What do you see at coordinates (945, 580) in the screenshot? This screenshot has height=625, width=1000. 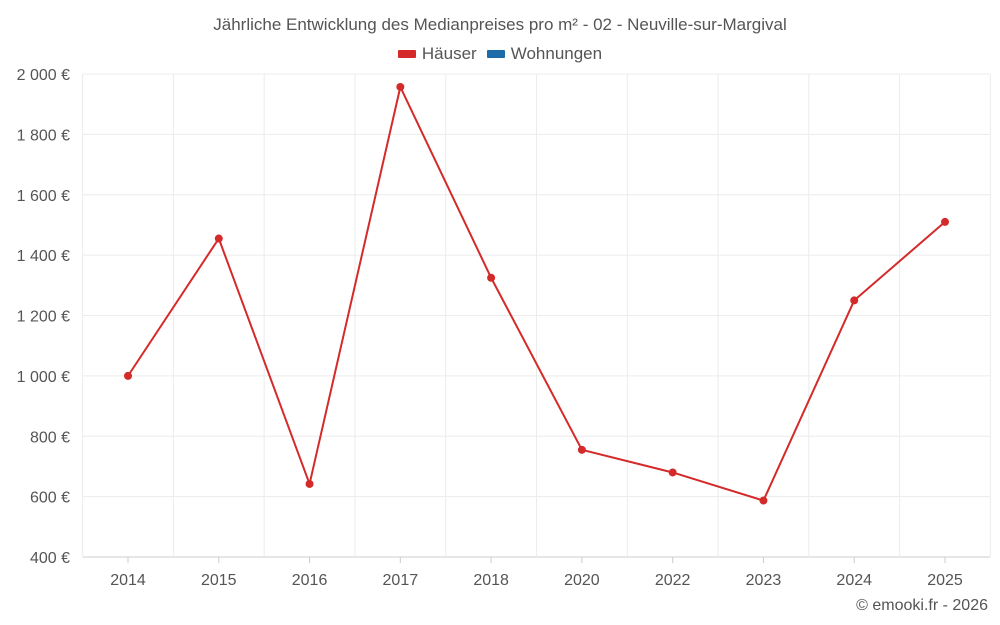 I see `x-tick-label: 2025` at bounding box center [945, 580].